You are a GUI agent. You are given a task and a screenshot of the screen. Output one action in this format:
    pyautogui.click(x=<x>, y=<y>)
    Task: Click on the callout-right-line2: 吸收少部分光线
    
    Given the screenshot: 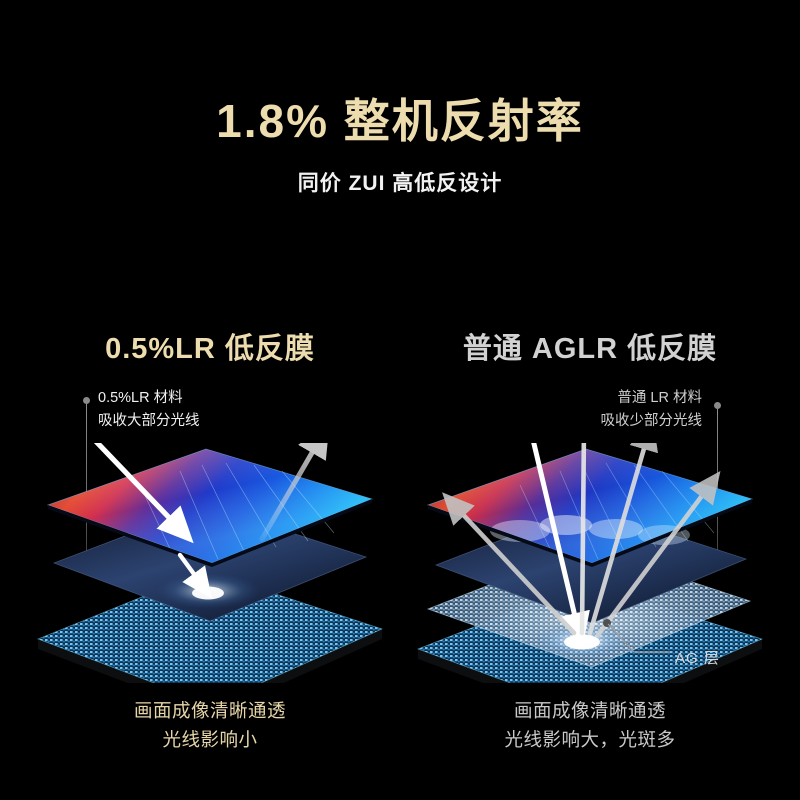 What is the action you would take?
    pyautogui.click(x=651, y=421)
    